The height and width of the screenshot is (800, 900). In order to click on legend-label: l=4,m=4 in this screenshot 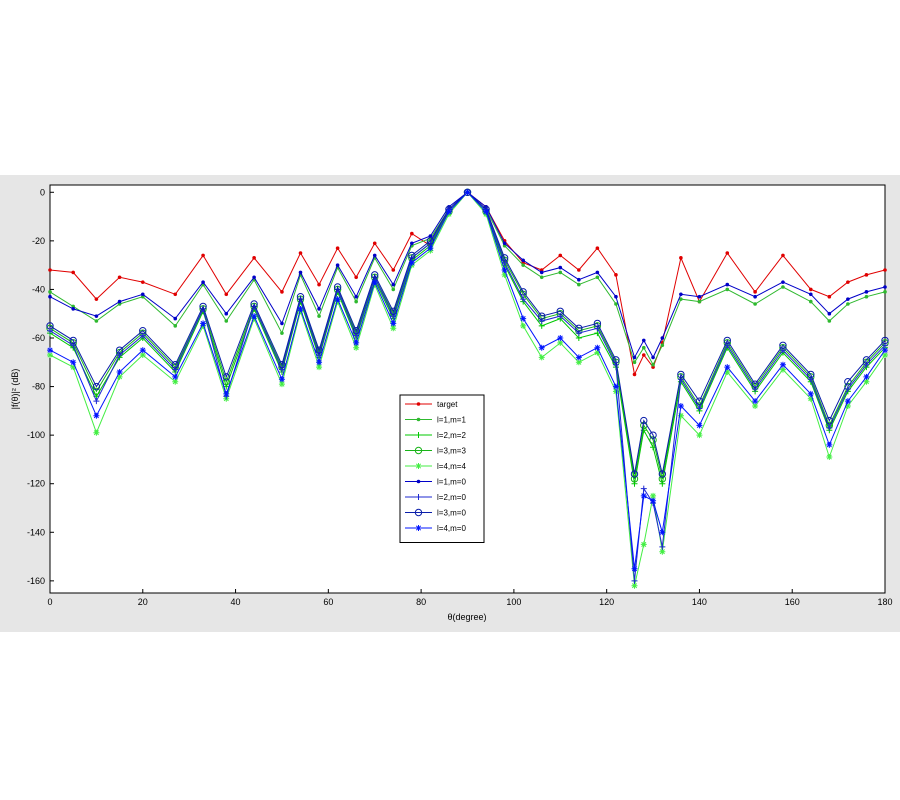, I will do `click(451, 466)`.